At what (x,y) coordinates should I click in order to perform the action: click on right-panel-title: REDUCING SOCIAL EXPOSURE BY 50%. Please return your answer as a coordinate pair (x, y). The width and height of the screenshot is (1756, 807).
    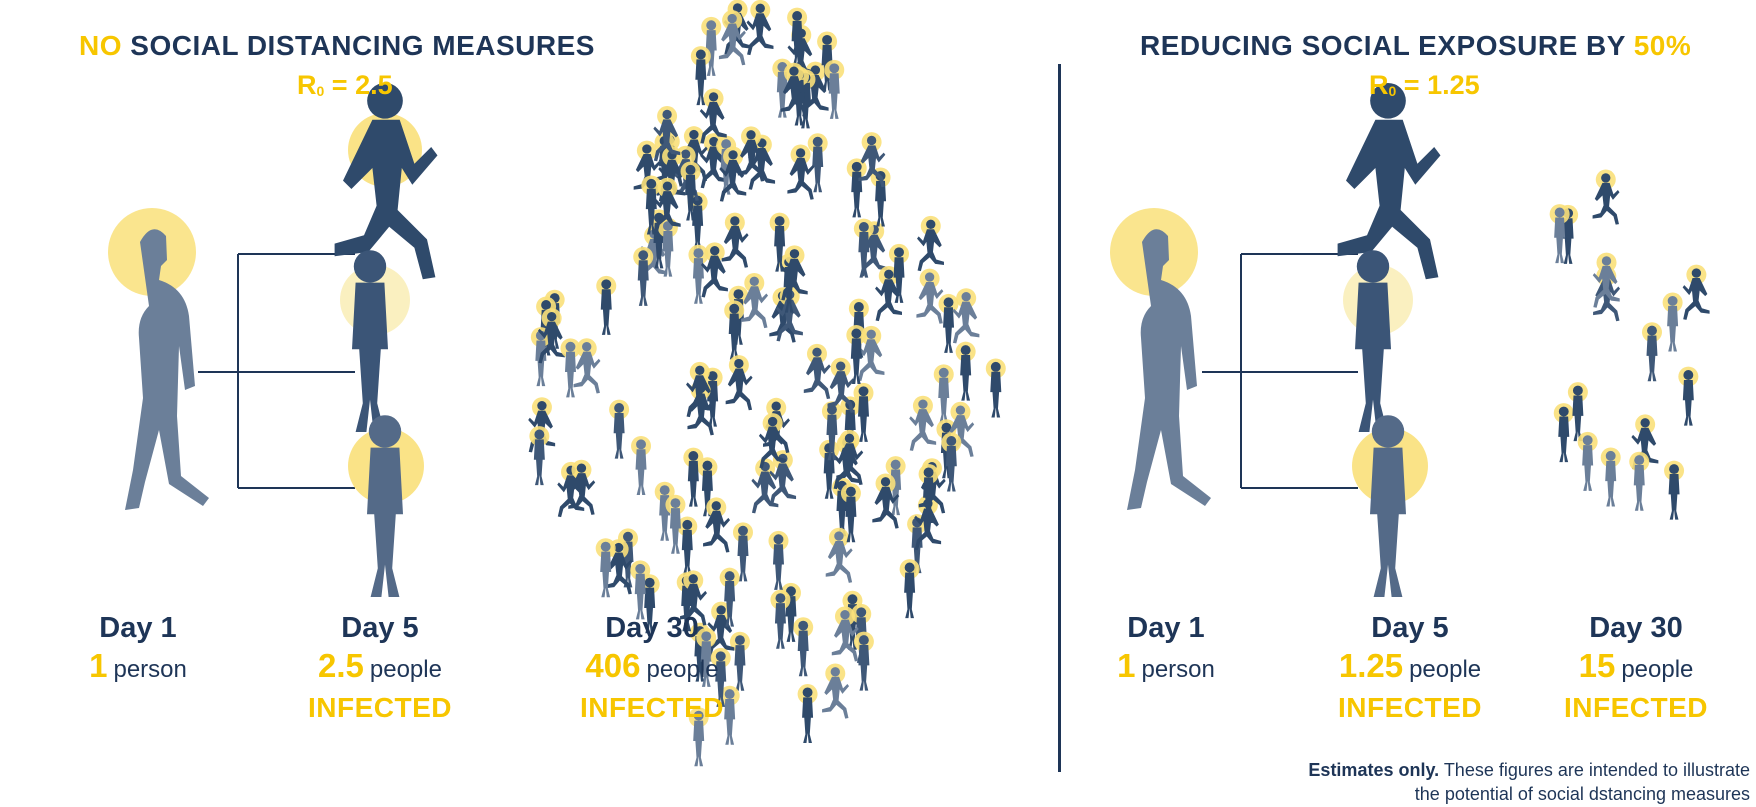
    Looking at the image, I should click on (1415, 46).